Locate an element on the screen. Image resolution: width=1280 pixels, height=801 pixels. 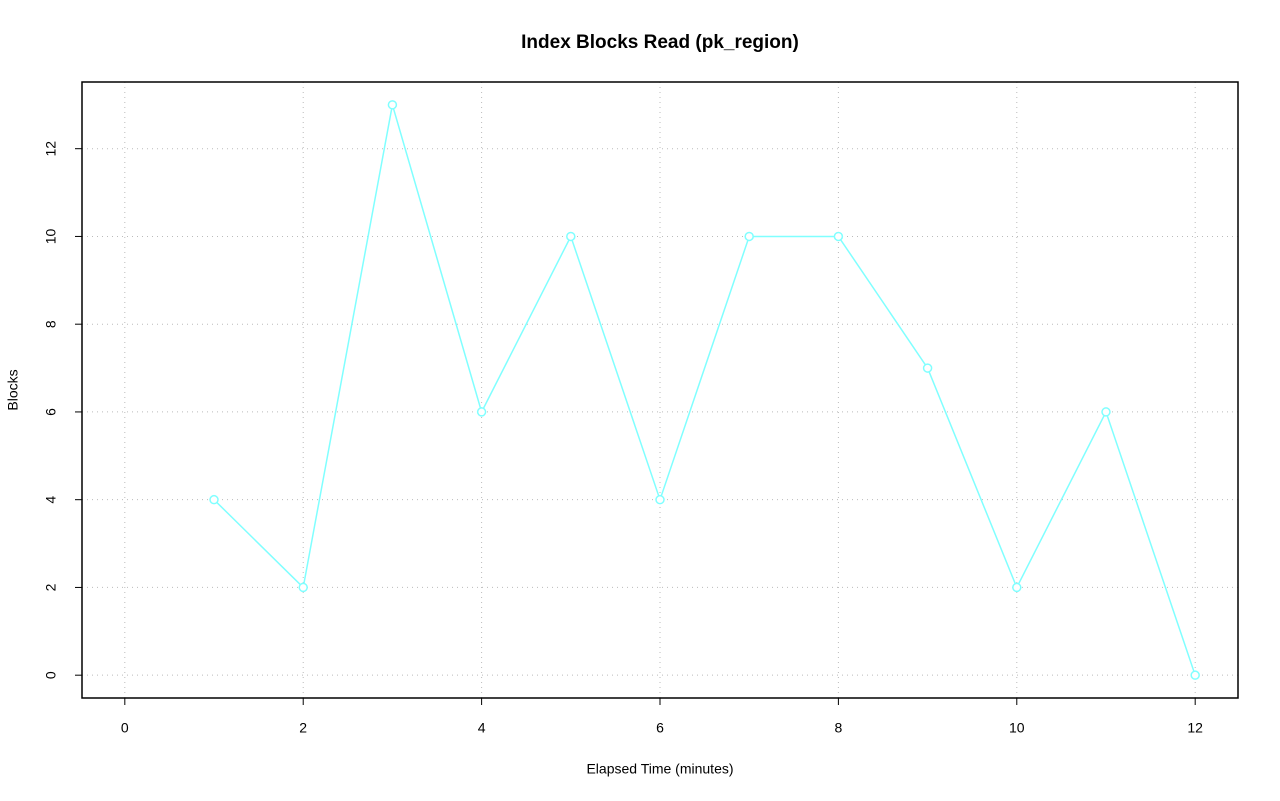
x-tick-label: 4 is located at coordinates (482, 728).